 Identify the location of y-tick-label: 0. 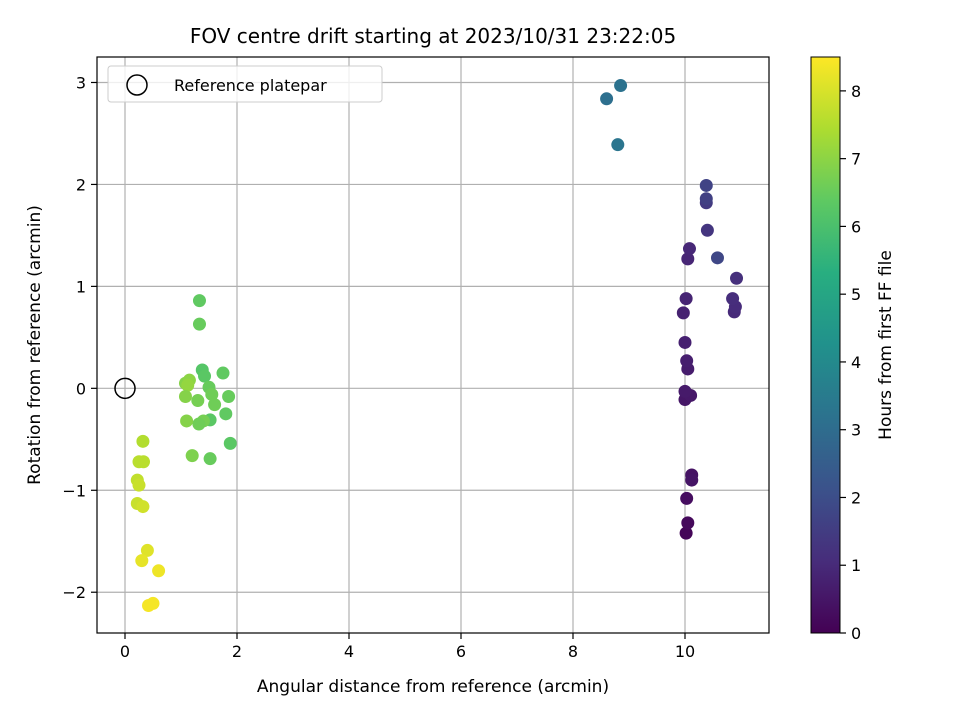
(81, 388).